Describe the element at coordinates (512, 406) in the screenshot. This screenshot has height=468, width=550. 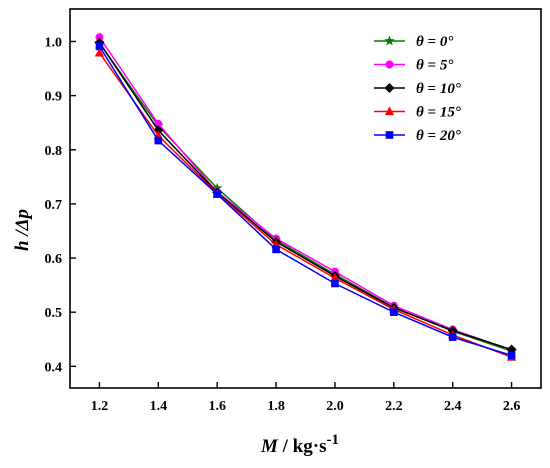
I see `x-tick-label: 2.6` at that location.